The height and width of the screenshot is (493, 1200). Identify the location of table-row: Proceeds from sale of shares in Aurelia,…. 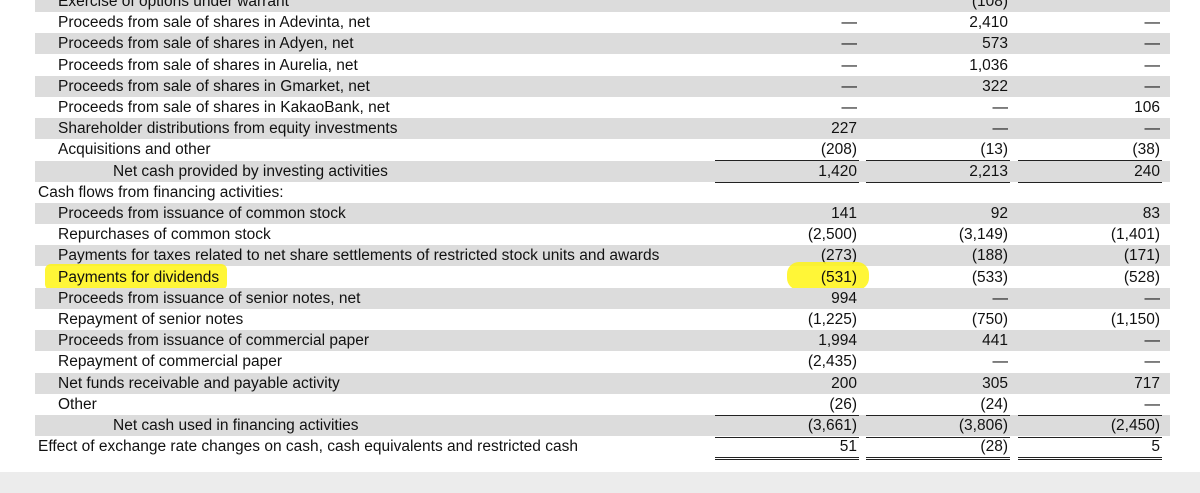
(602, 65).